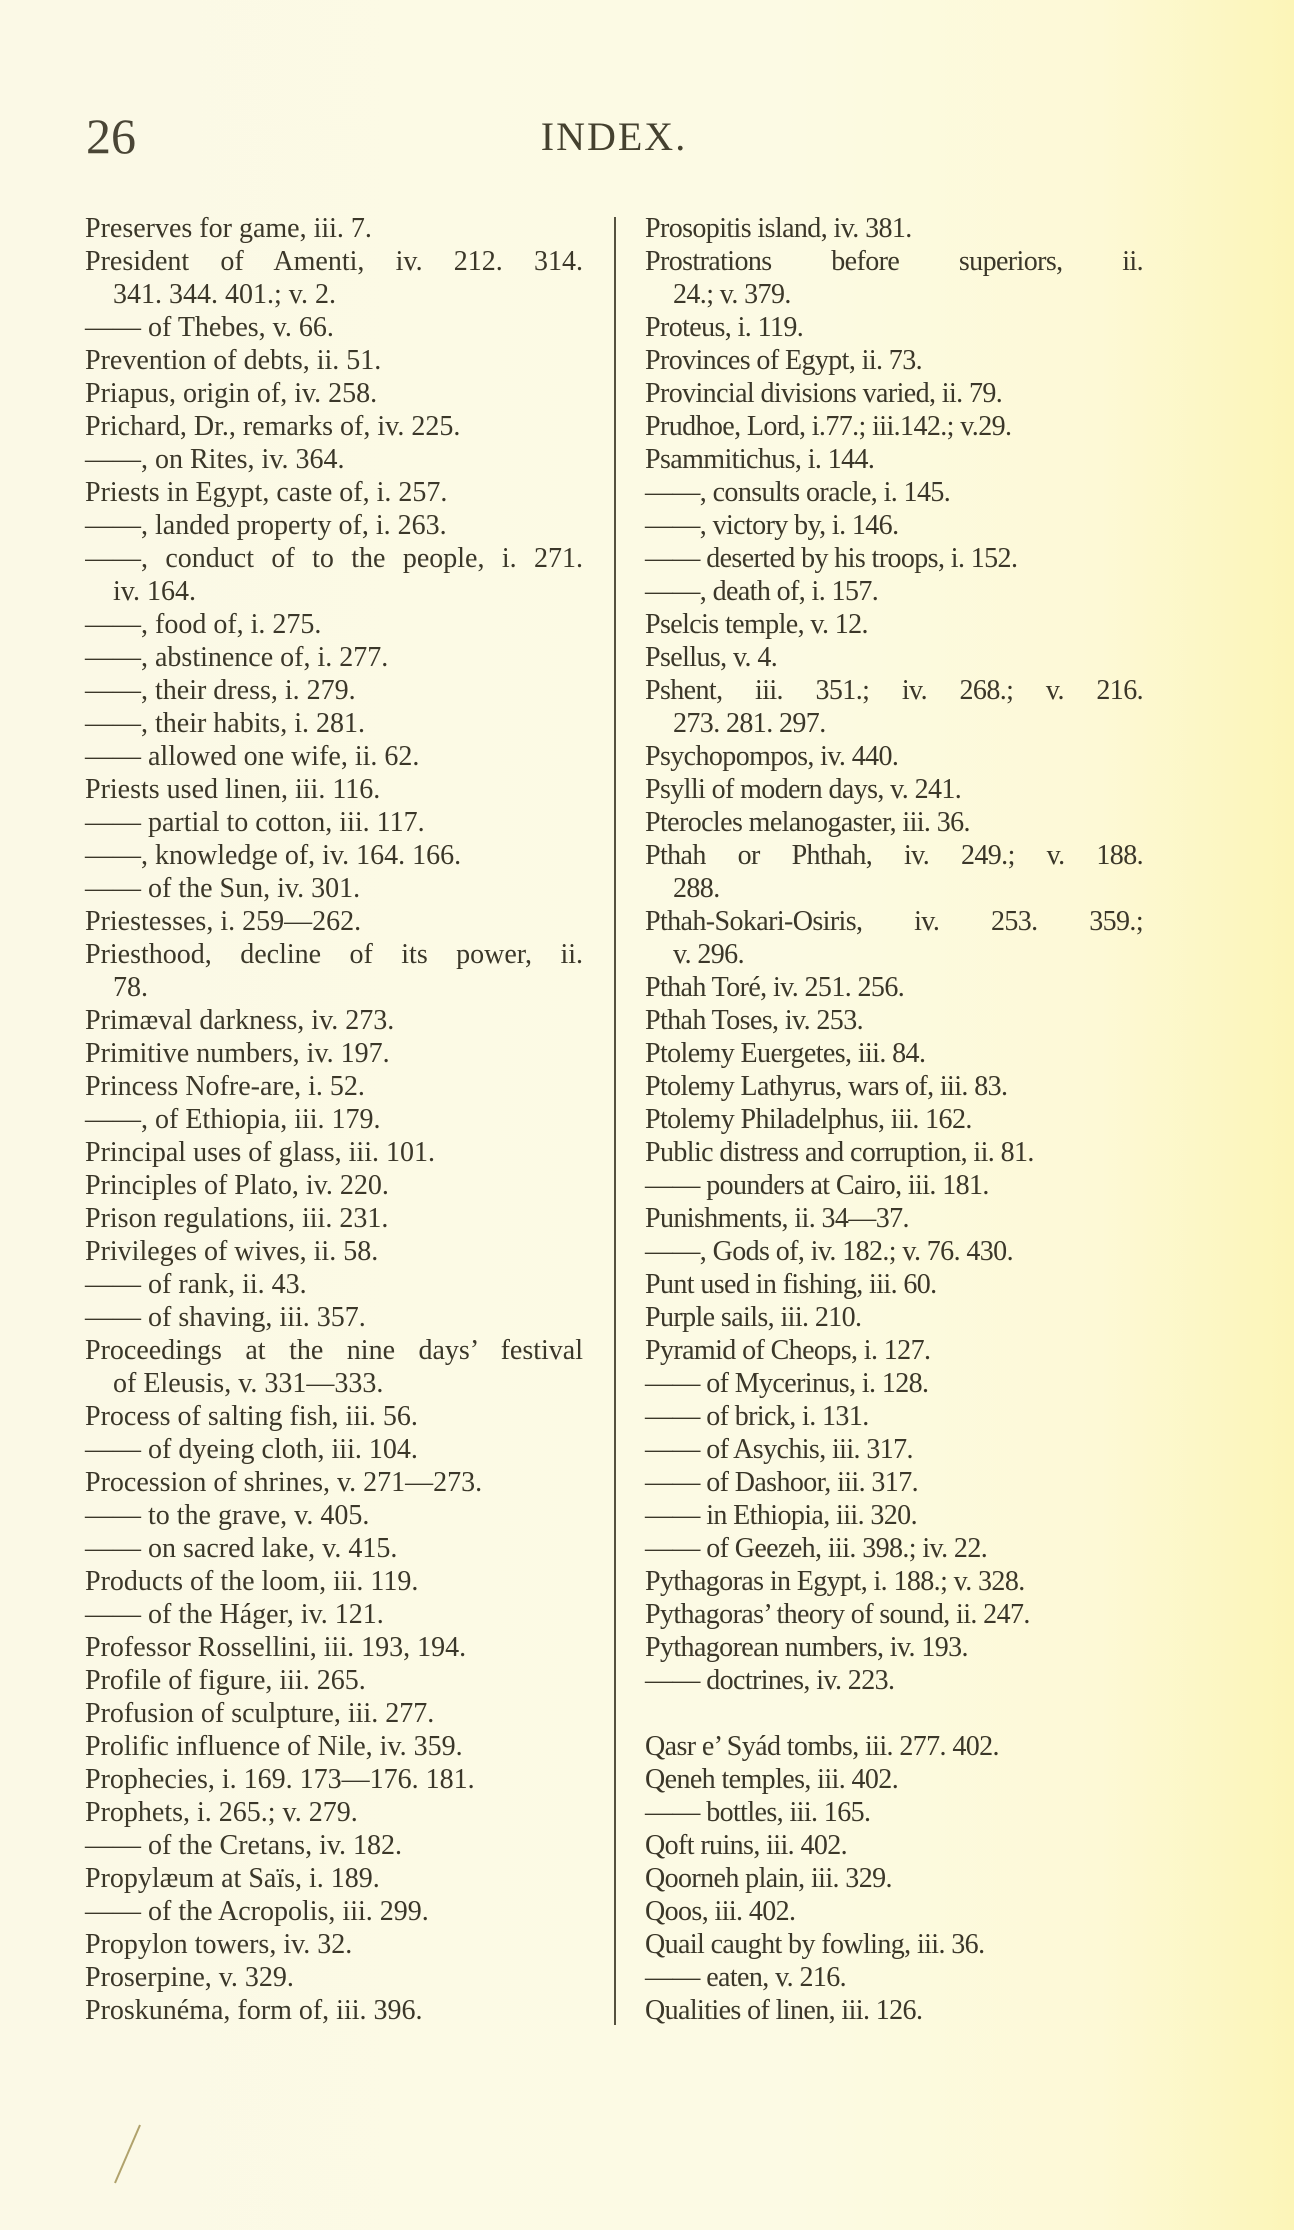 Image resolution: width=1294 pixels, height=2230 pixels. I want to click on index-entry: —— of Thebes, v. 66., so click(209, 327).